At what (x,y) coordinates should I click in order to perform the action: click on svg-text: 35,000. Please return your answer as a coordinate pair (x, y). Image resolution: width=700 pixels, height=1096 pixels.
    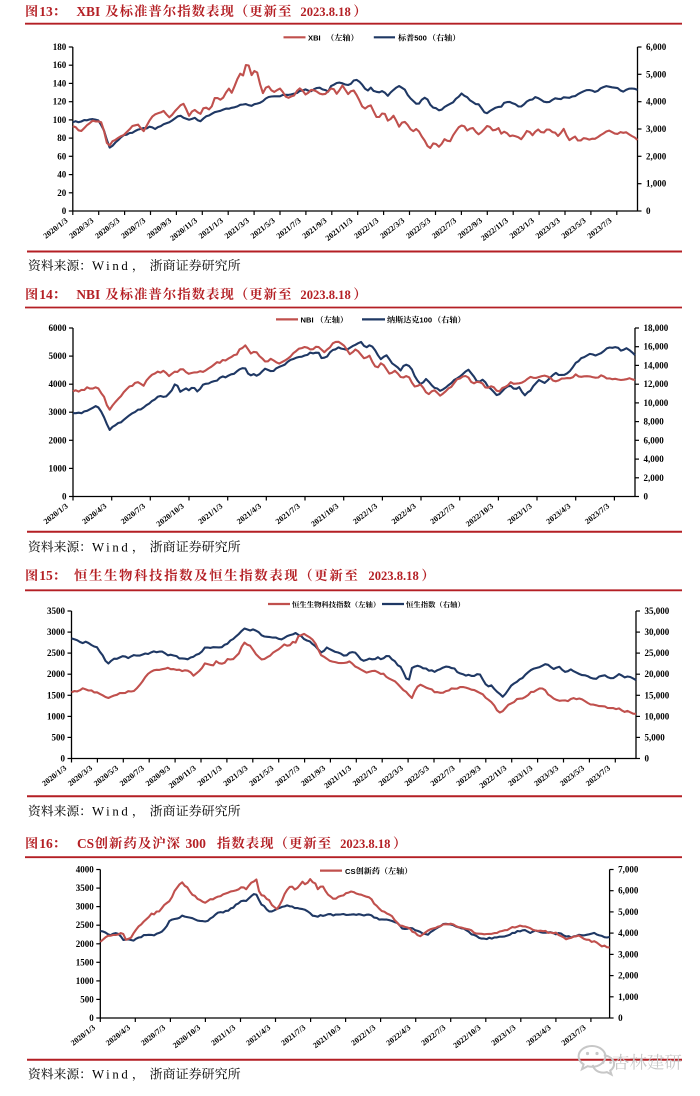
    Looking at the image, I should click on (657, 611).